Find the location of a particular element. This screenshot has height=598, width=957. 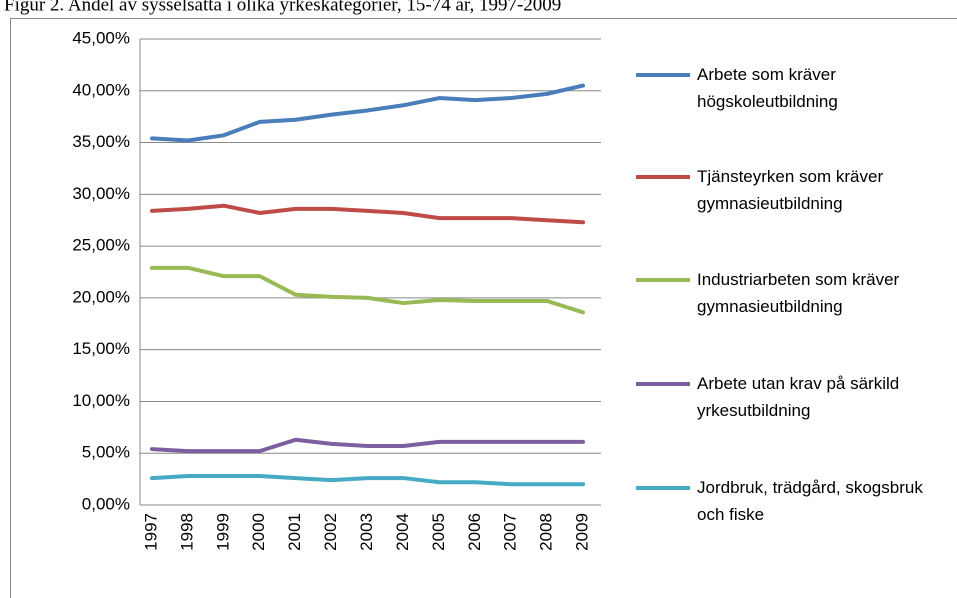

x-tick-label: 1999 is located at coordinates (222, 532).